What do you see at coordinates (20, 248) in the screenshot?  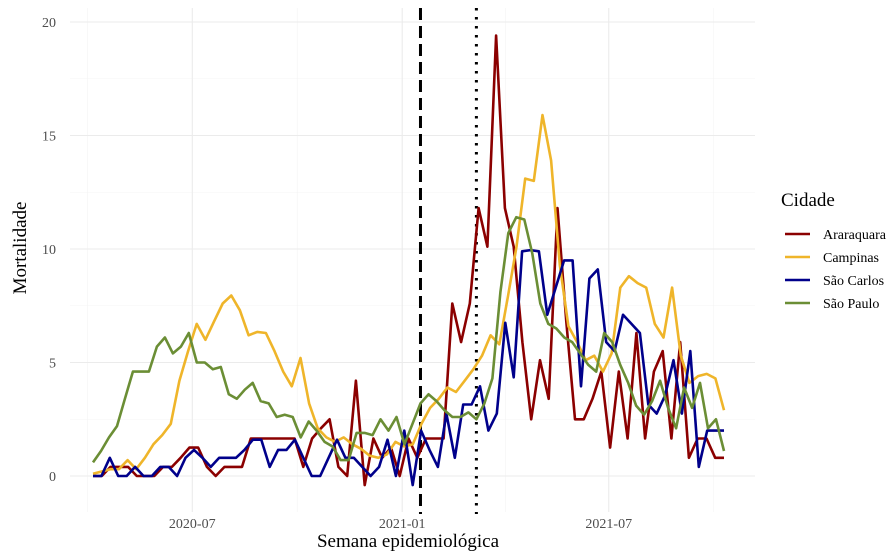 I see `y-axis-title: Mortalidade` at bounding box center [20, 248].